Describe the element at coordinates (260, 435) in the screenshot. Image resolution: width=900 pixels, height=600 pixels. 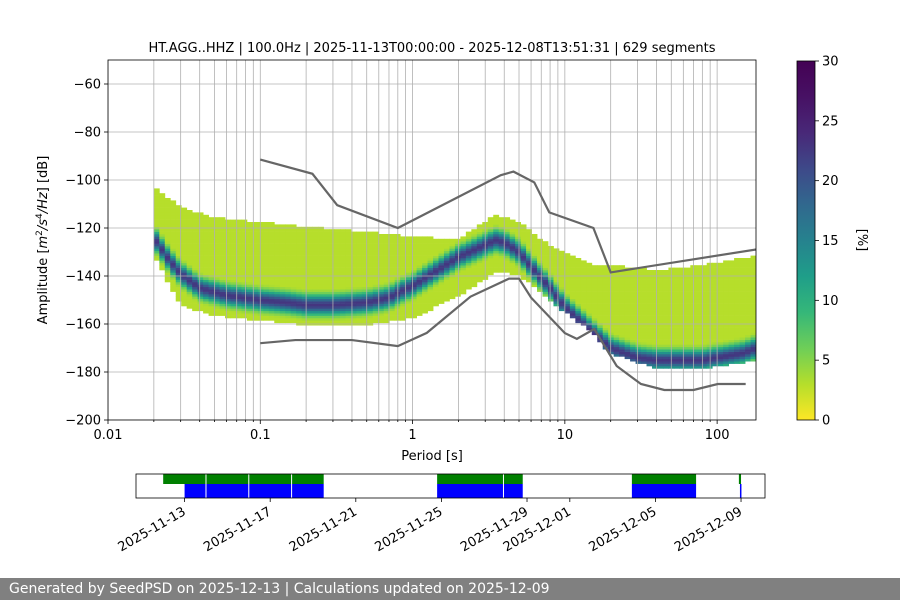
I see `x-tick-label: 0.1` at that location.